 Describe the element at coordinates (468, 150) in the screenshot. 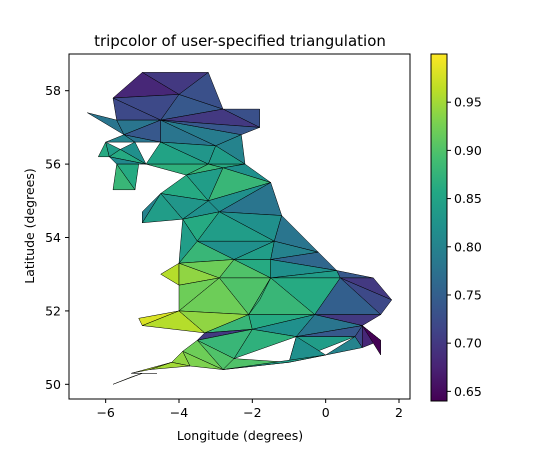

I see `colorbar-tick-label: 0.90` at that location.